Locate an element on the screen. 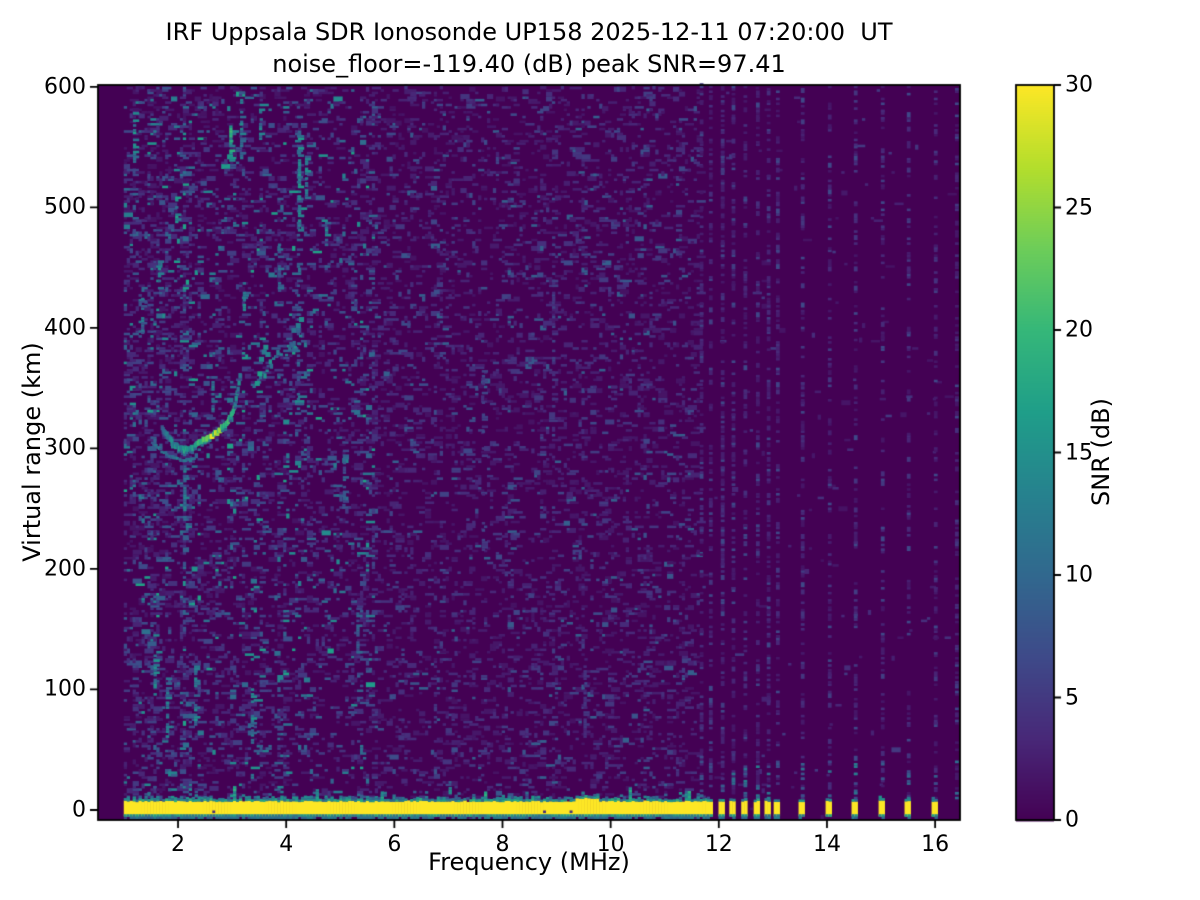 This screenshot has height=900, width=1200. y-tick-label: 400 is located at coordinates (65, 328).